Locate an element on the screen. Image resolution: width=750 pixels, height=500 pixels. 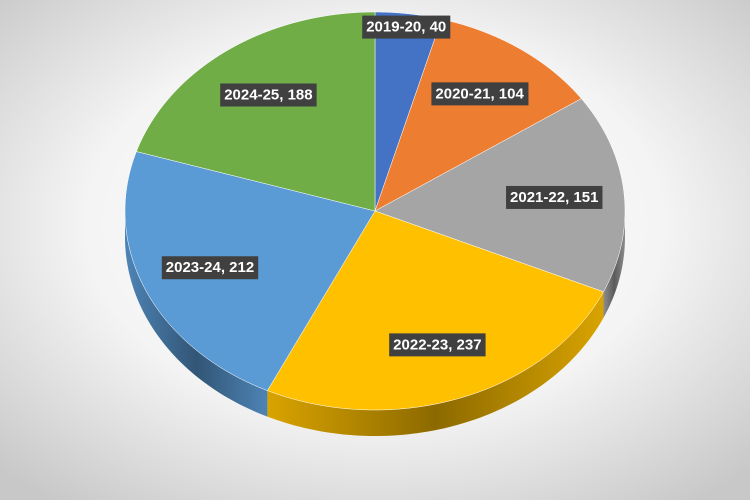
data-label: 2024-25, 188 is located at coordinates (268, 95).